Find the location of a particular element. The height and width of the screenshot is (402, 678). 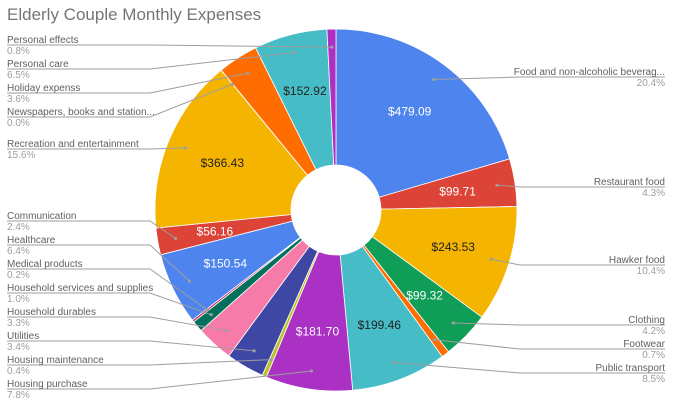

slice-percent: 0.8% is located at coordinates (18, 51).